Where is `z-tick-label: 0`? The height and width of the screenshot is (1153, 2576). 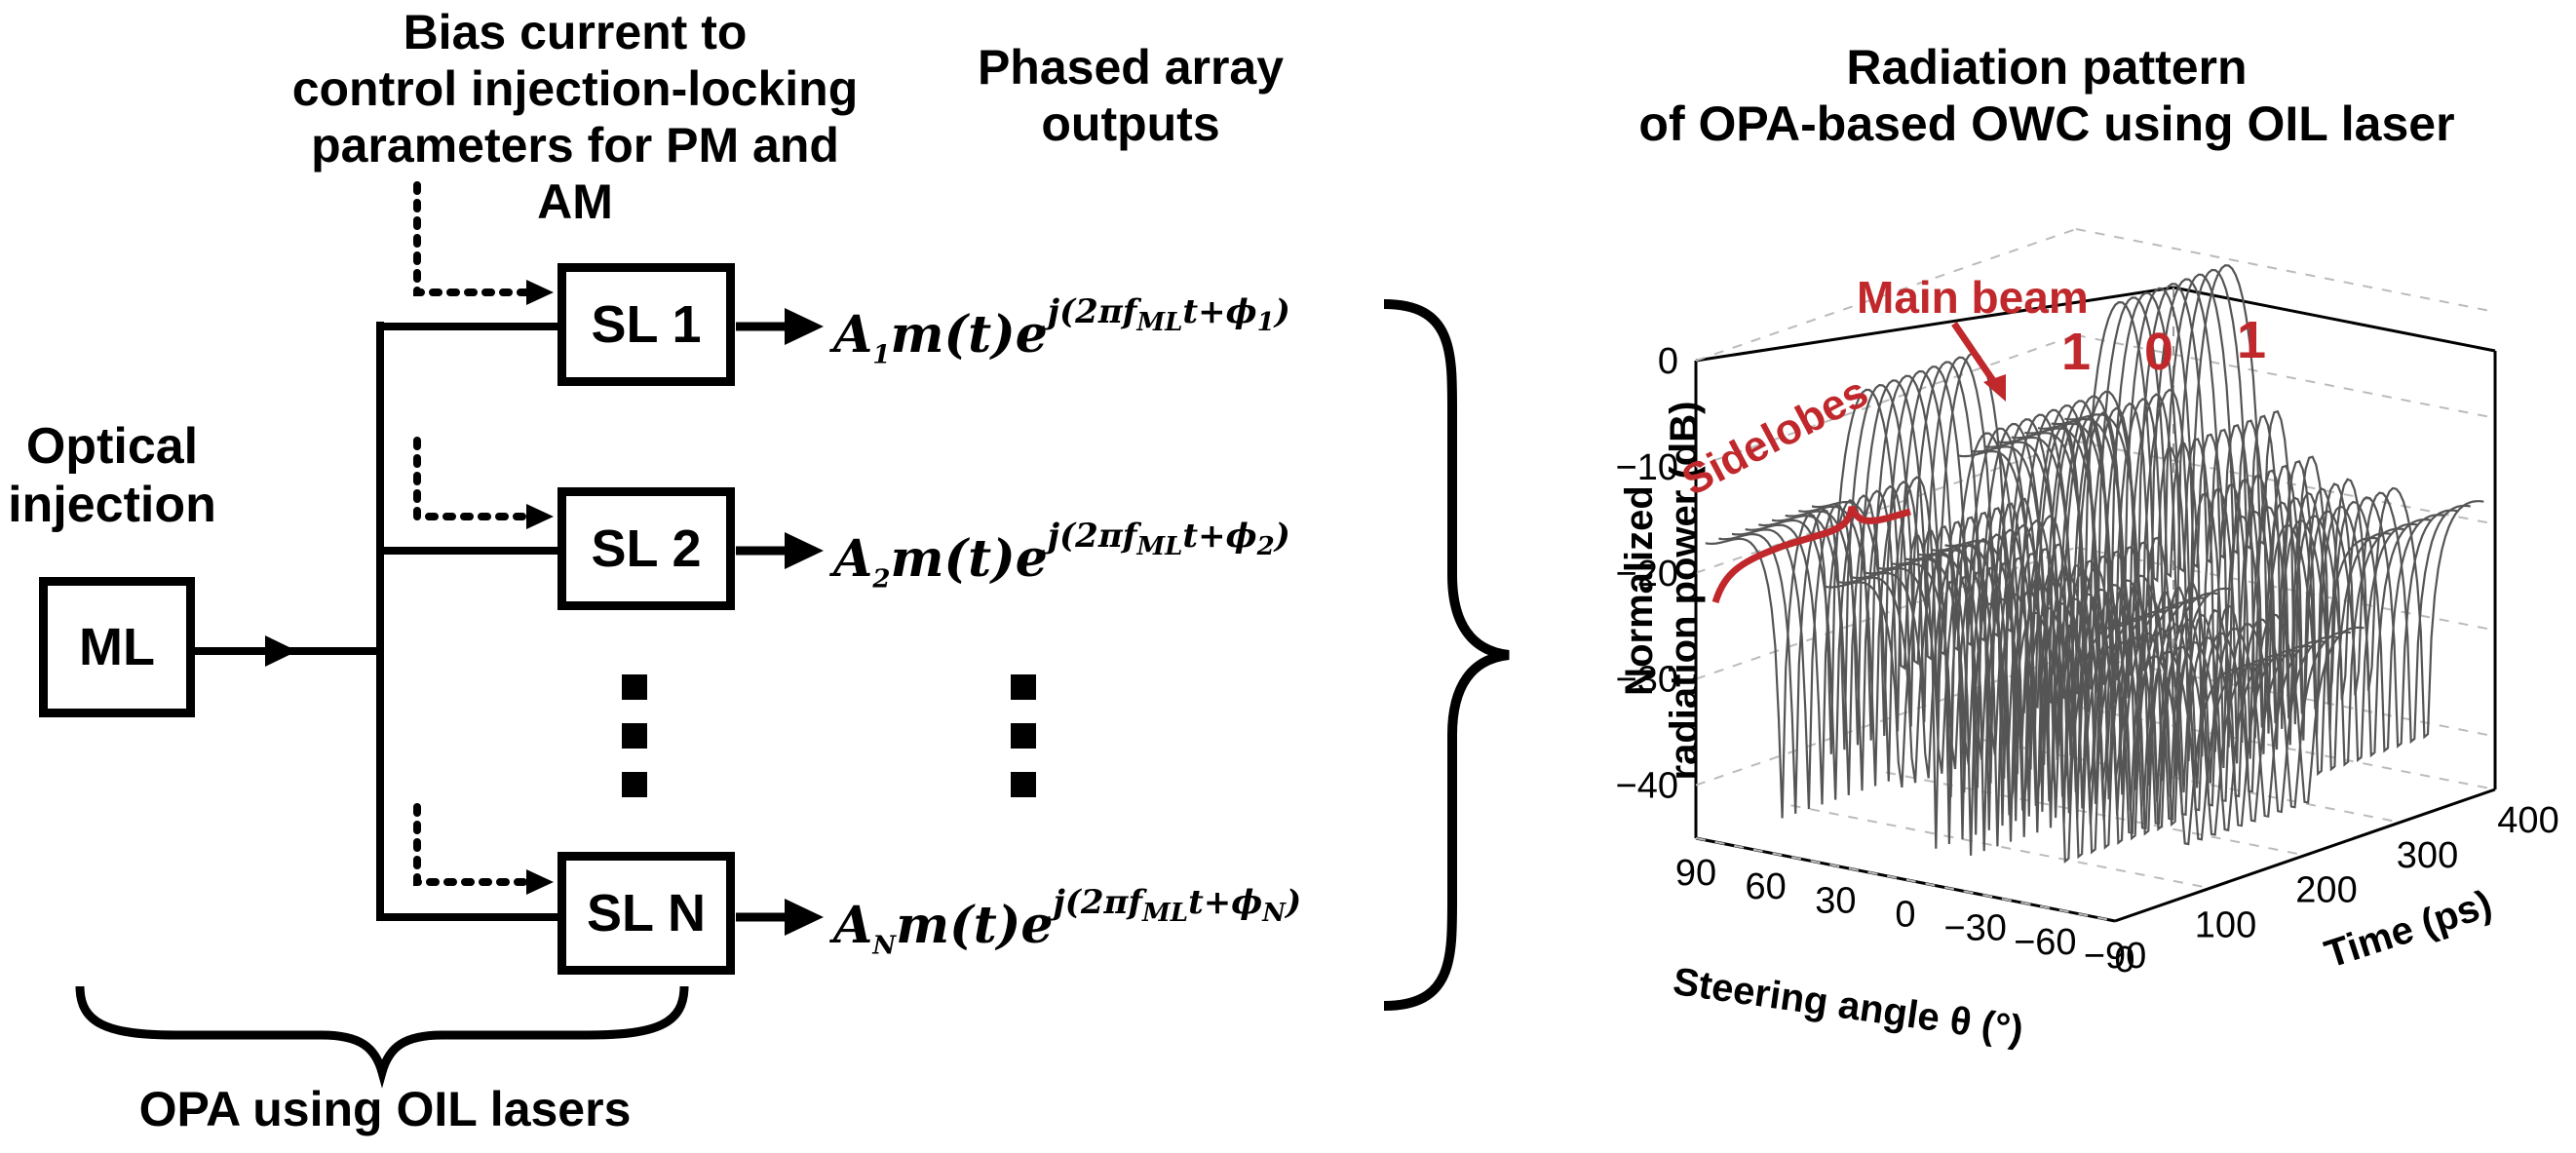 z-tick-label: 0 is located at coordinates (1668, 361).